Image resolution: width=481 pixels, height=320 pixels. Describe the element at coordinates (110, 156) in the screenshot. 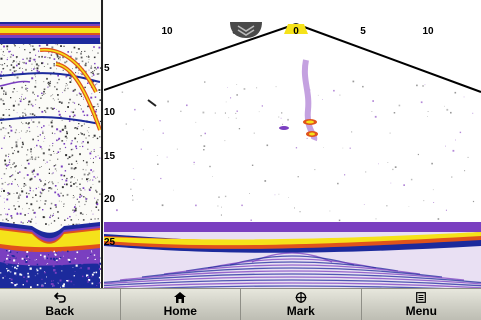

I see `depth-tick: 15` at that location.